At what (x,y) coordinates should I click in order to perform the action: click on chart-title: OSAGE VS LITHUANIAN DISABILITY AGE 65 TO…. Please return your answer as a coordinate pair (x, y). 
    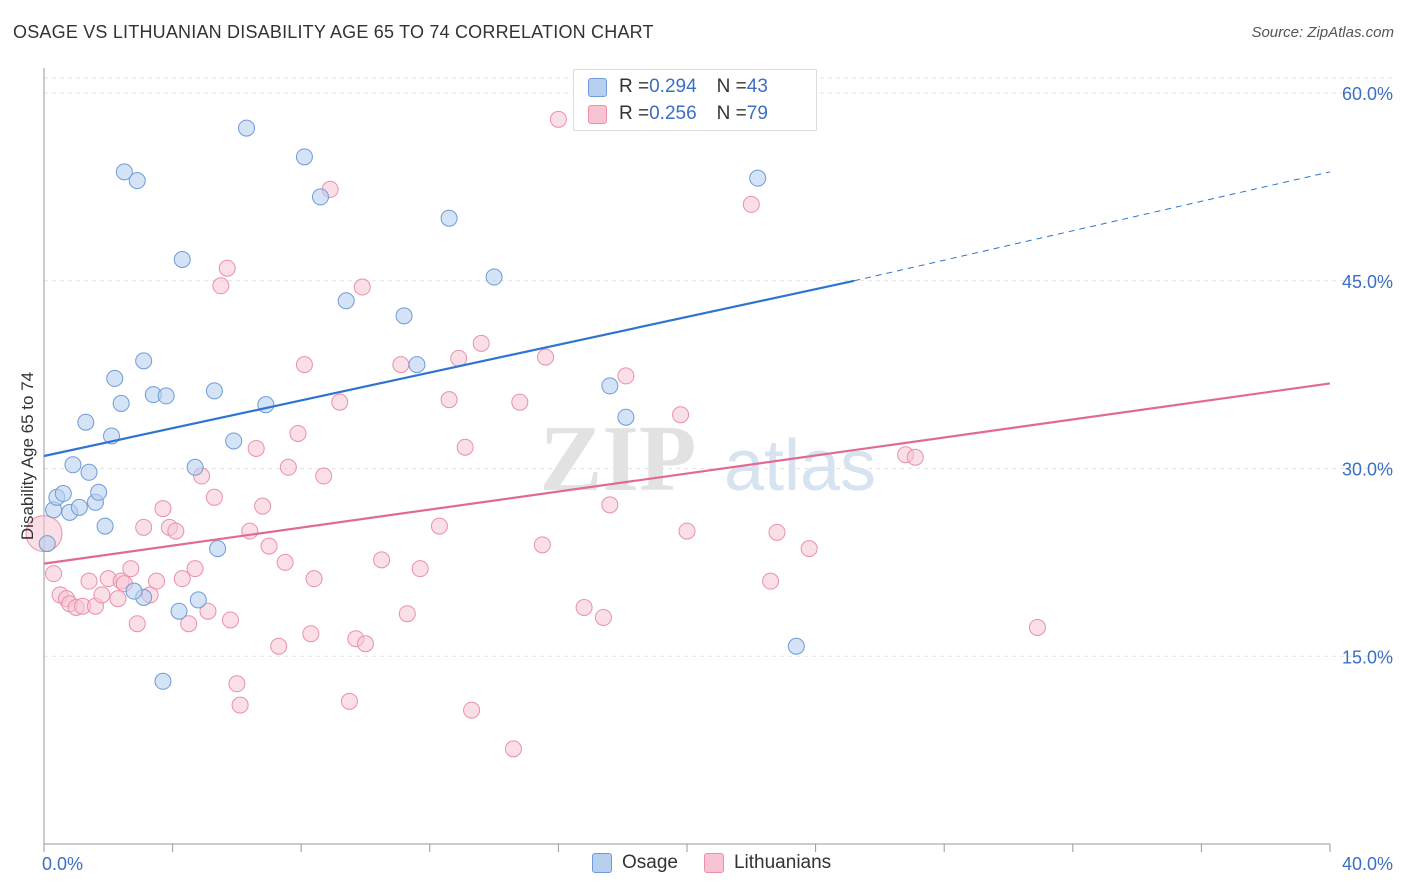
    Looking at the image, I should click on (333, 32).